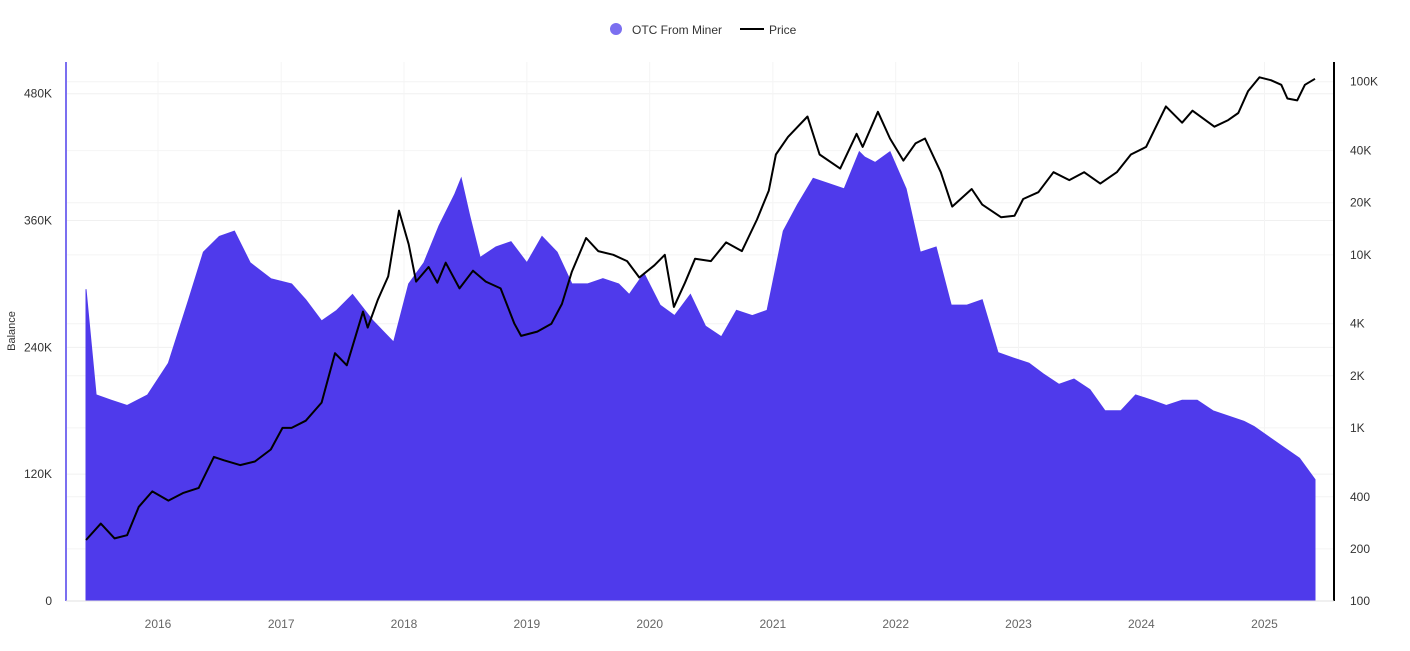 This screenshot has width=1410, height=651. What do you see at coordinates (1360, 549) in the screenshot?
I see `y-right-tick-label: 200` at bounding box center [1360, 549].